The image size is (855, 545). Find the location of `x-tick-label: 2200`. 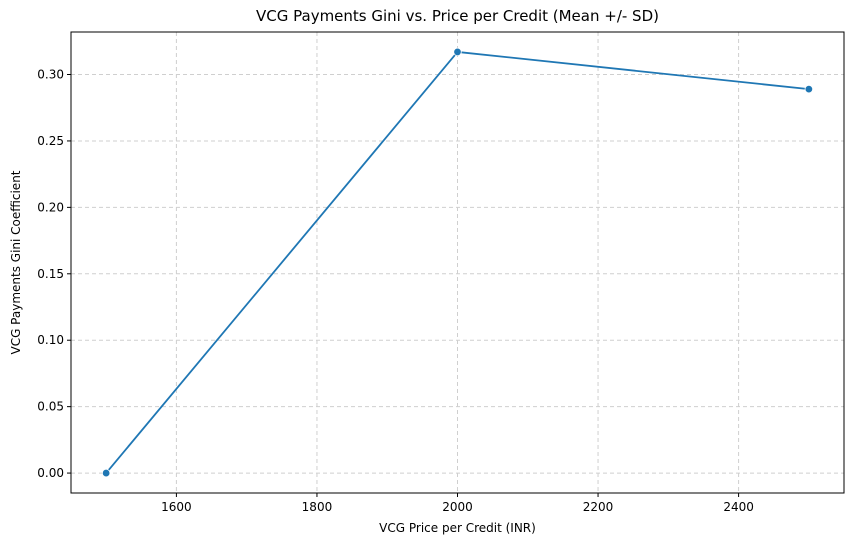

x-tick-label: 2200 is located at coordinates (598, 507).